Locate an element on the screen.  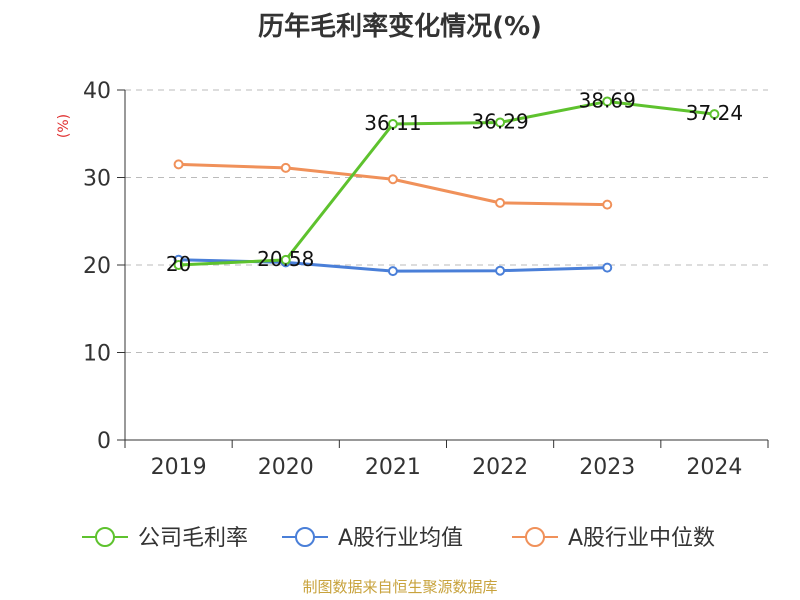
y-tick-labels: 0 10 20 30 40 is located at coordinates (97, 266).